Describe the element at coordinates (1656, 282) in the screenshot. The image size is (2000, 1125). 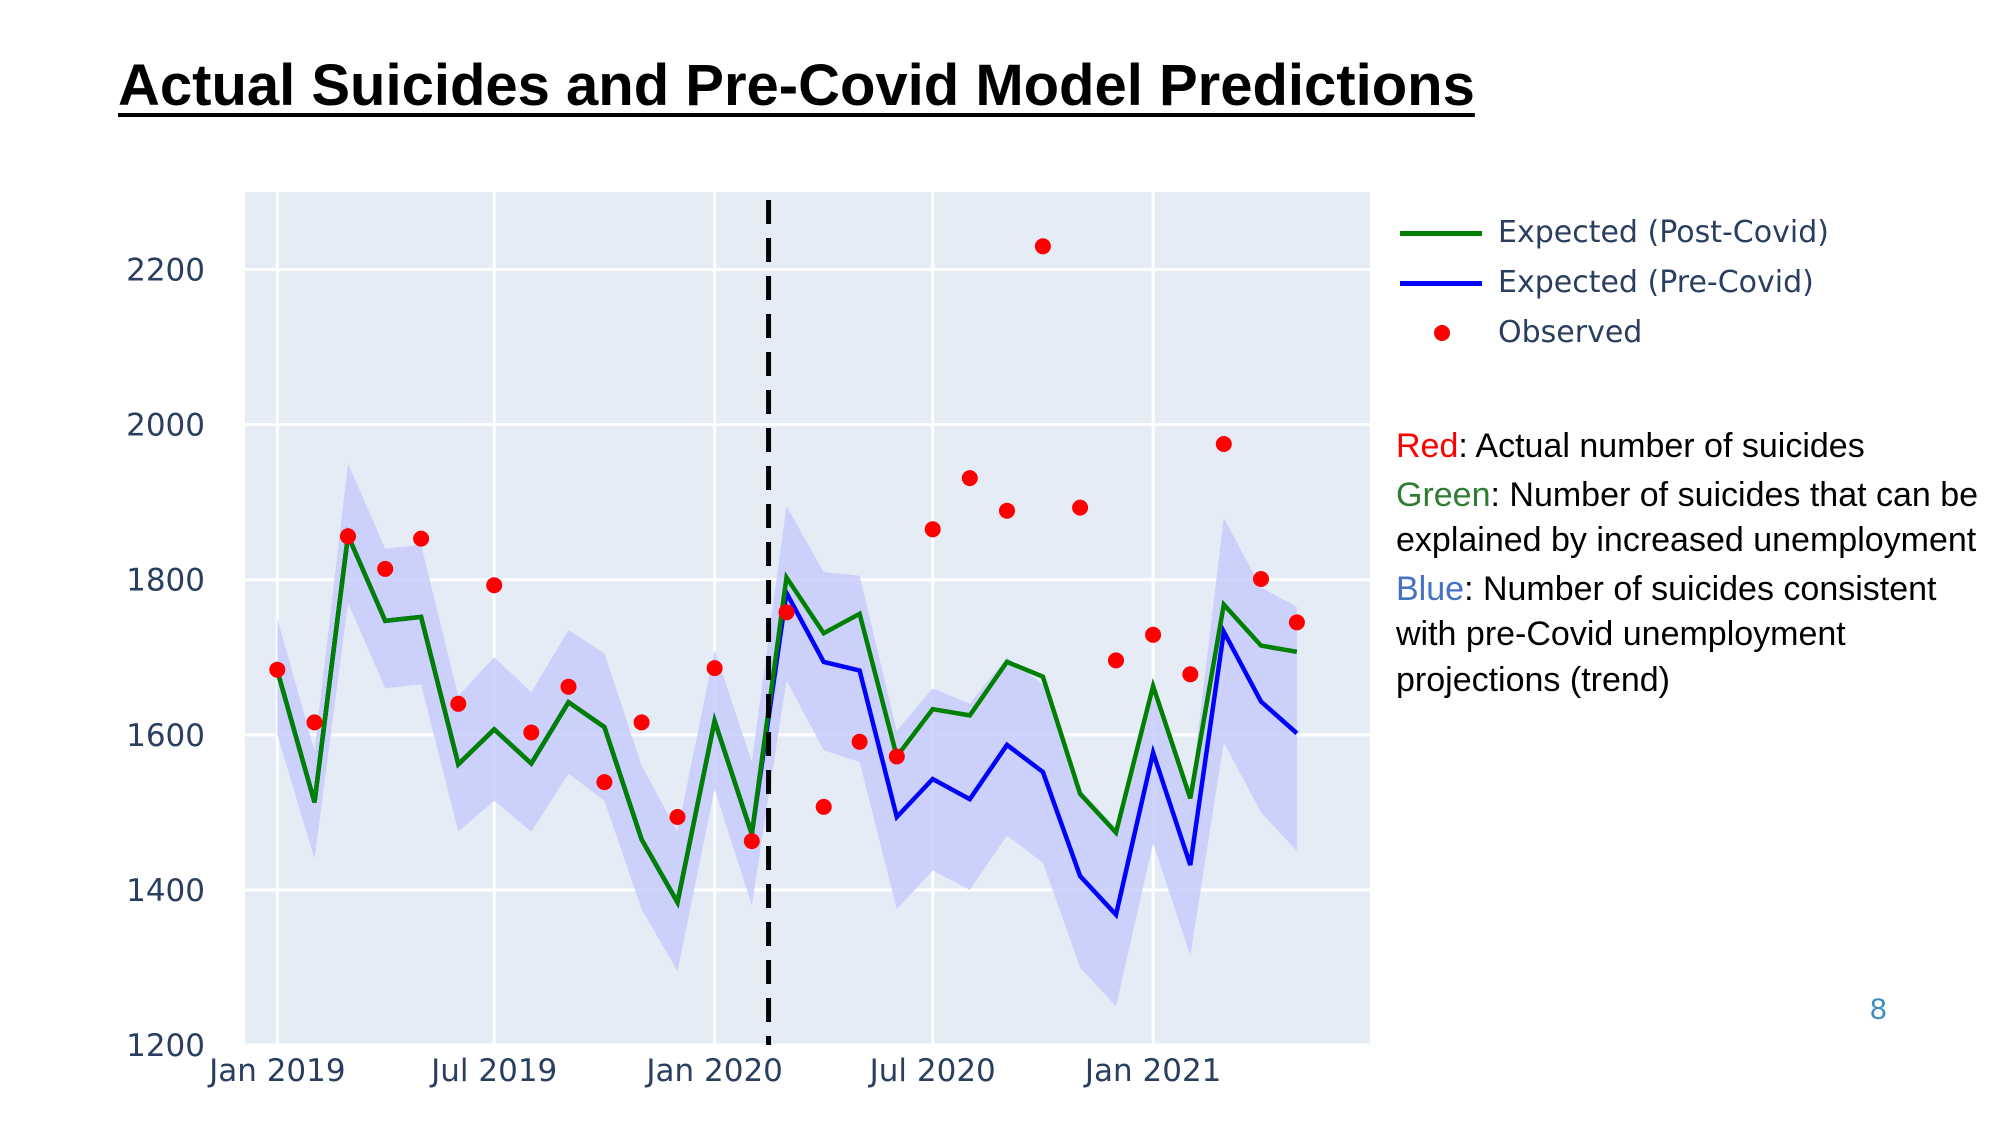
I see `legend-label: Expected (Pre-Covid)` at that location.